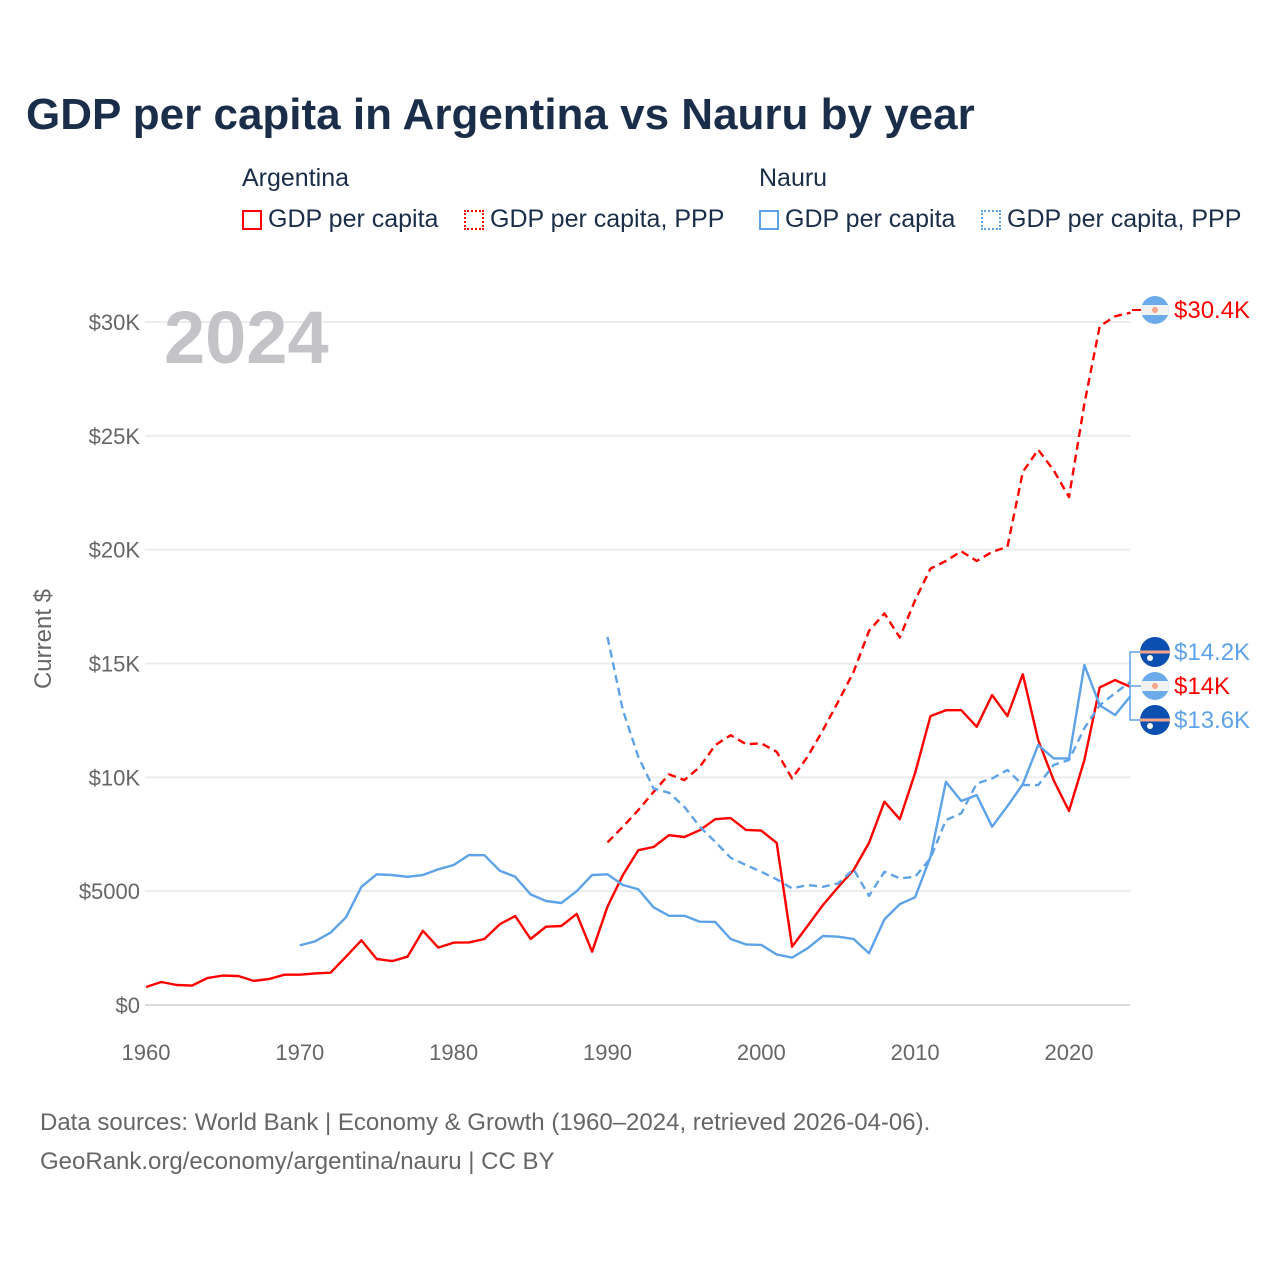 This screenshot has height=1280, width=1280. What do you see at coordinates (299, 1052) in the screenshot?
I see `x-tick-label: 1970` at bounding box center [299, 1052].